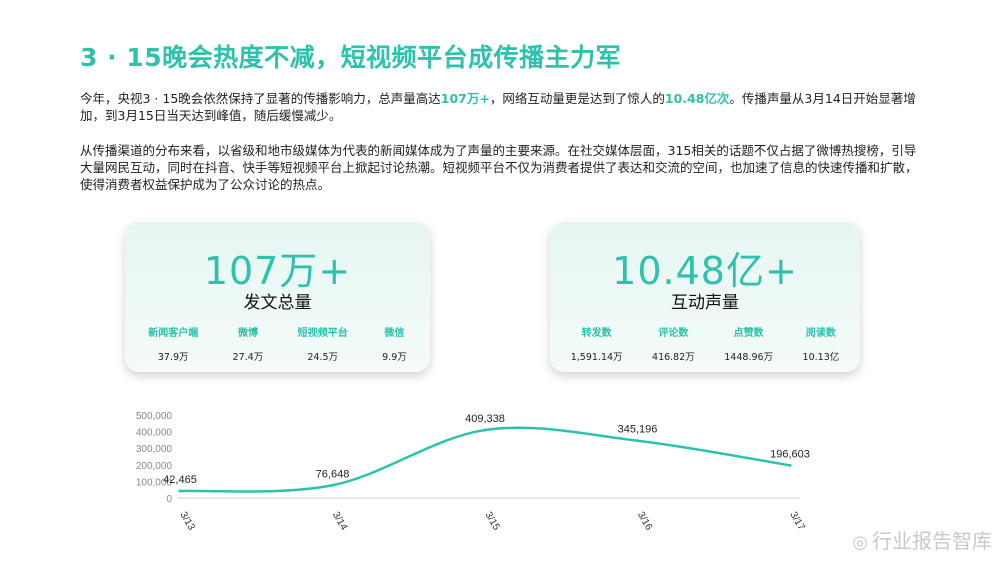 The image size is (1000, 562). What do you see at coordinates (597, 343) in the screenshot?
I see `stat-reposts: 转发数 1,591.14万` at bounding box center [597, 343].